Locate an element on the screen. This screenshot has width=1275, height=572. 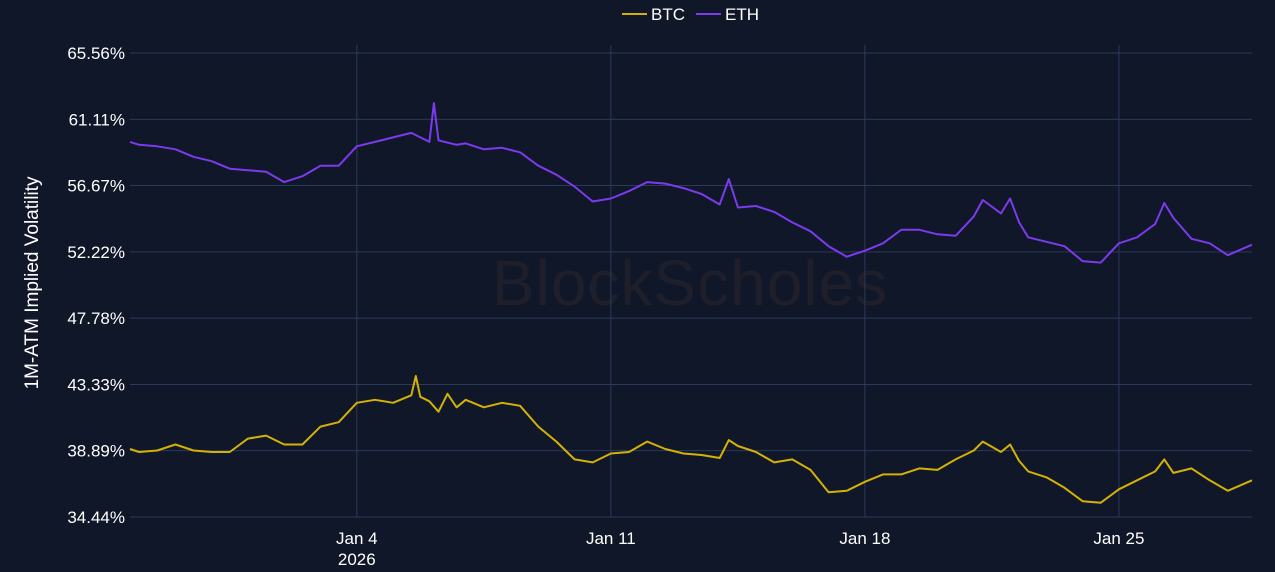
y-axis-label: 1M-ATM Implied Volatility is located at coordinates (32, 282).